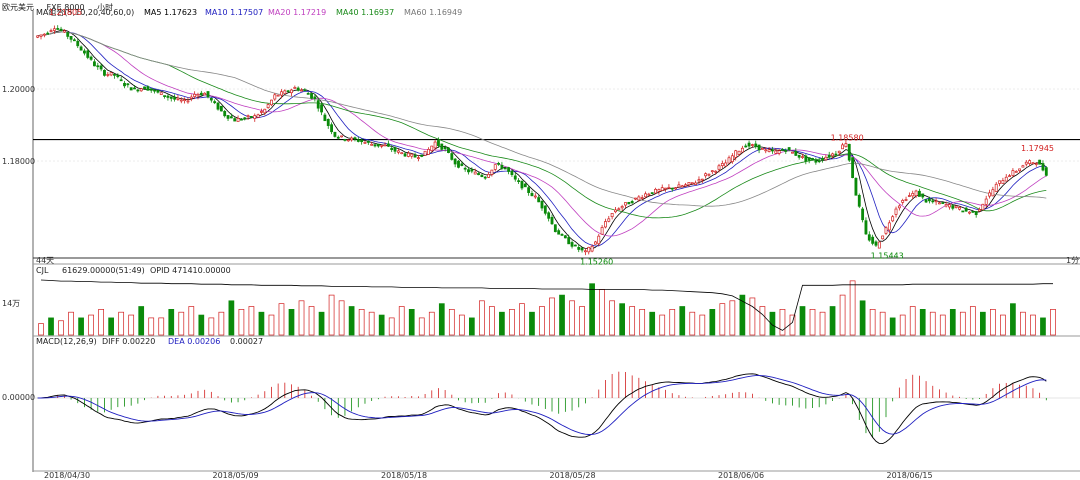 This screenshot has width=1080, height=480. What do you see at coordinates (66, 341) in the screenshot?
I see `macd-label: MACD(12,26,9)` at bounding box center [66, 341].